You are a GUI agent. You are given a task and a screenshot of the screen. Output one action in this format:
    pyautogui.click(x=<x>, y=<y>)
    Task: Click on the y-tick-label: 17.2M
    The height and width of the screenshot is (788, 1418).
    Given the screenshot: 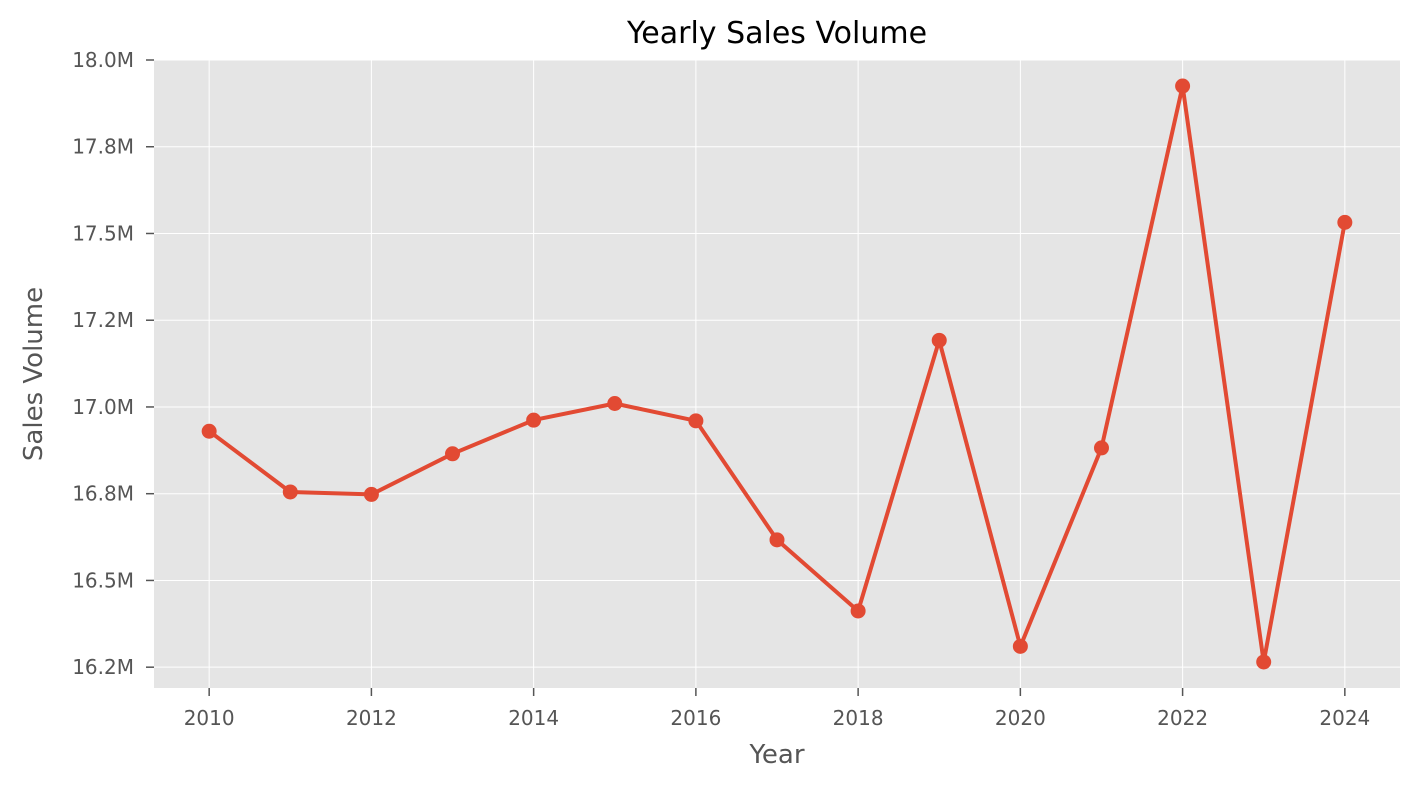 What is the action you would take?
    pyautogui.click(x=103, y=320)
    